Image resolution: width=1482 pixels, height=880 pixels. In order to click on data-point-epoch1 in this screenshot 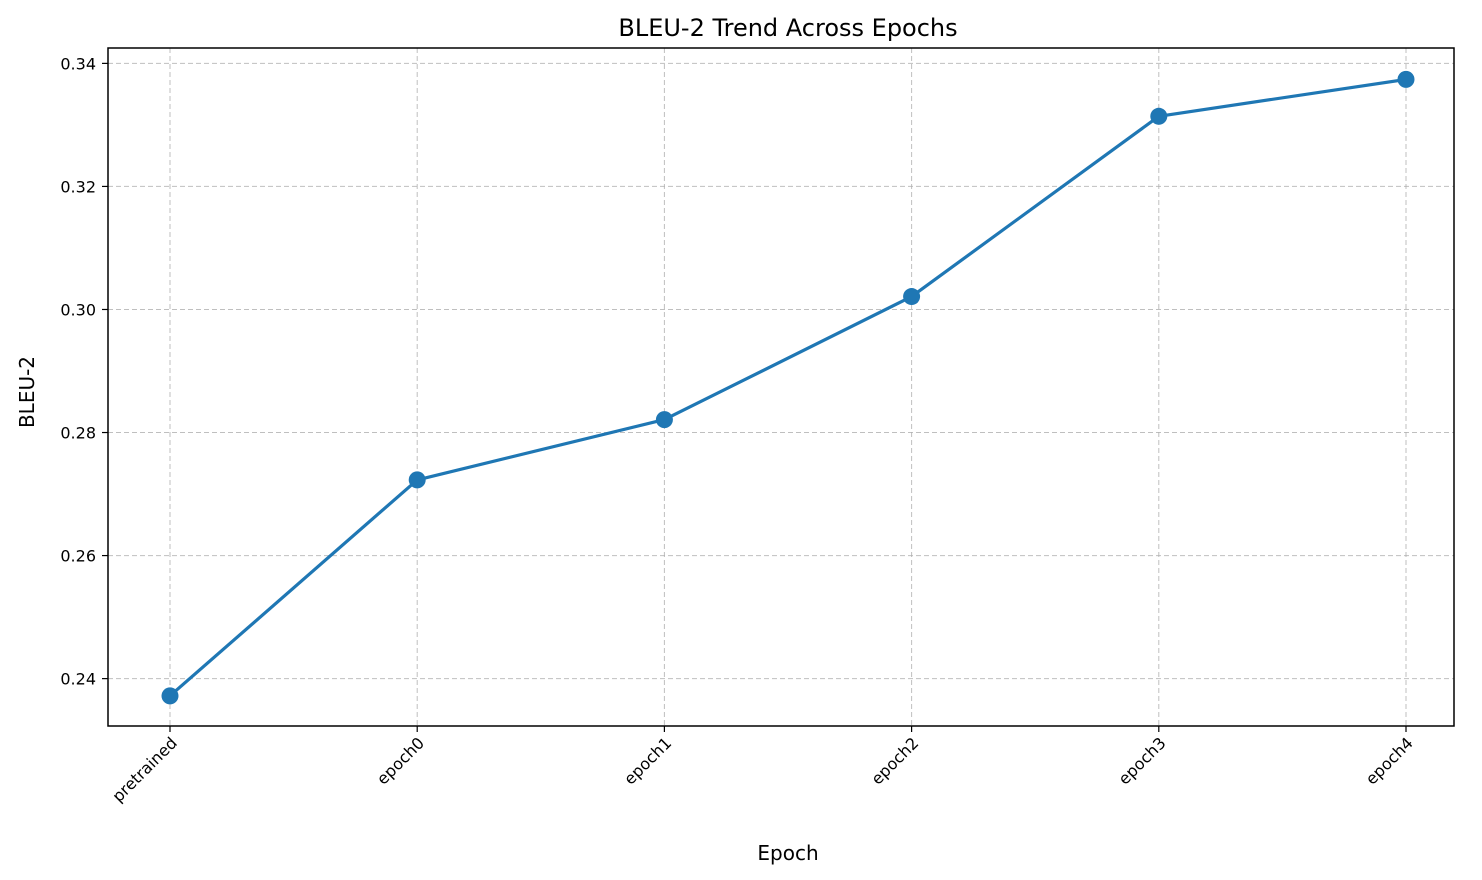, I will do `click(664, 420)`.